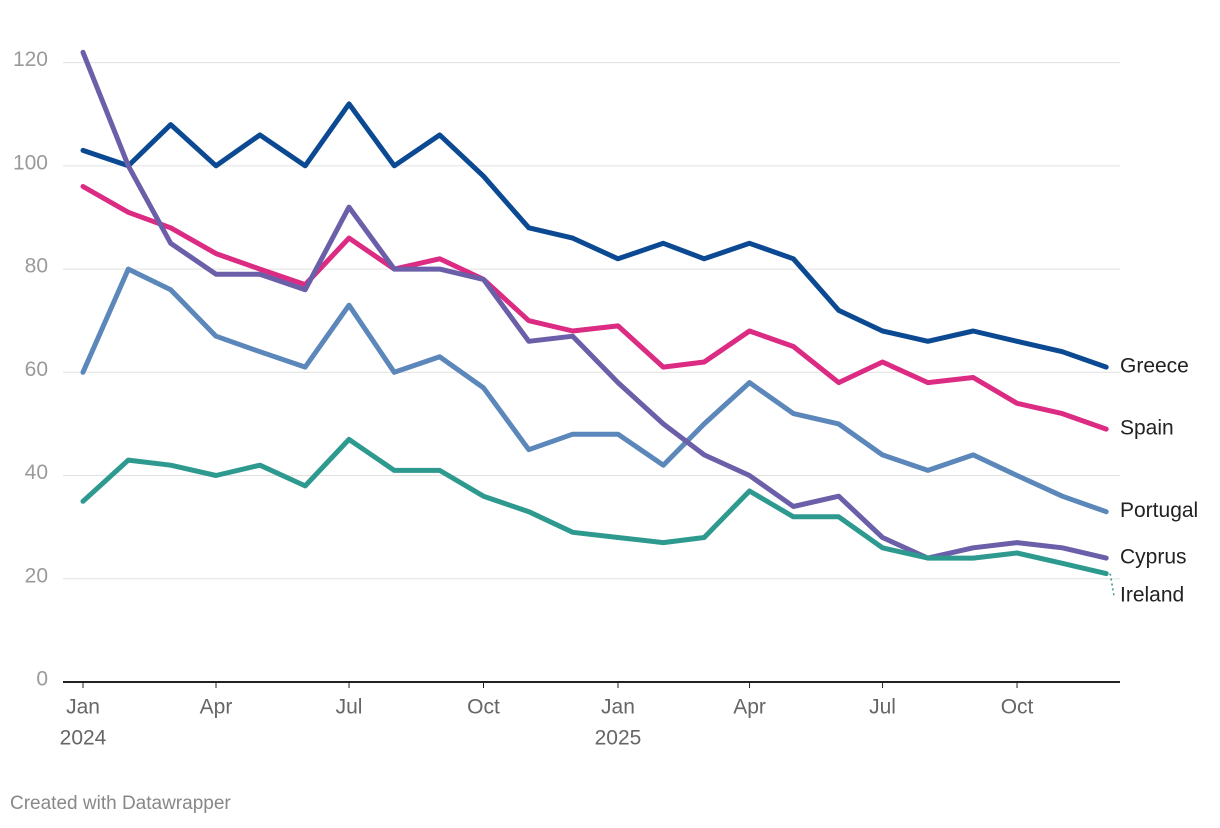 This screenshot has width=1220, height=828. I want to click on y-tick-label: 60, so click(36, 369).